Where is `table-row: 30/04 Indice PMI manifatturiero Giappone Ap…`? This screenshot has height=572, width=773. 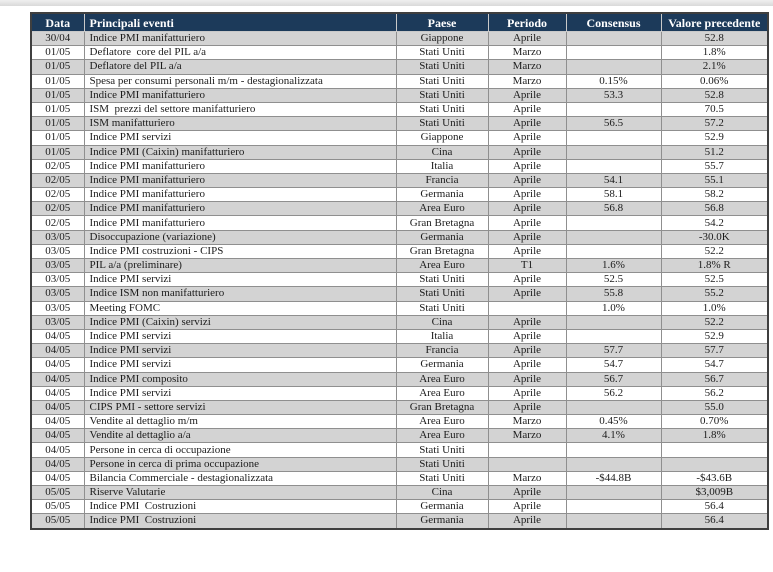
table-row: 30/04 Indice PMI manifatturiero Giappone Ap… is located at coordinates (399, 38).